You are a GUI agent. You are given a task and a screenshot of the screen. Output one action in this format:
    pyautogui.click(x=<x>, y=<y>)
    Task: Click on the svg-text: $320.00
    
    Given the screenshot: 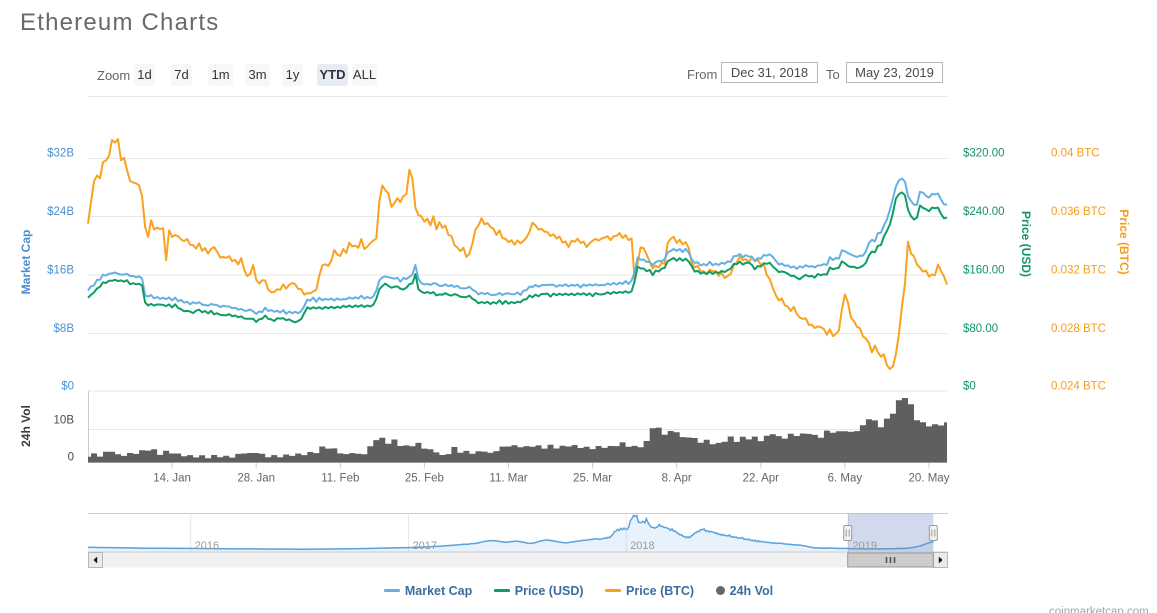 What is the action you would take?
    pyautogui.click(x=984, y=154)
    